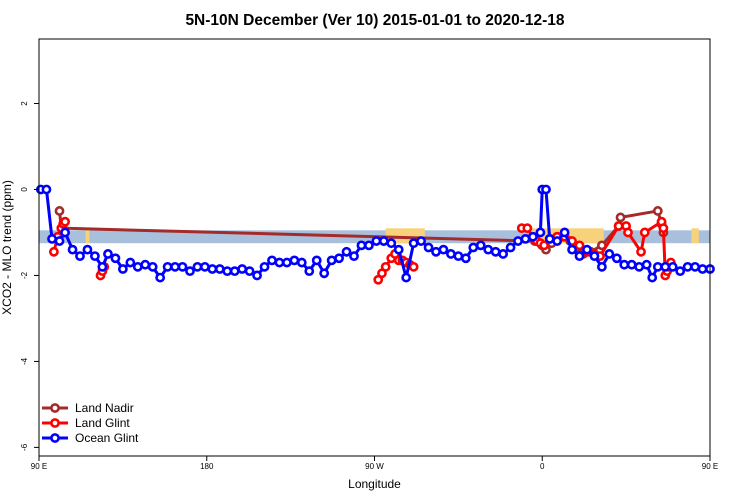 The height and width of the screenshot is (500, 750). What do you see at coordinates (39, 466) in the screenshot?
I see `x-tick-label-0: 90 E` at bounding box center [39, 466].